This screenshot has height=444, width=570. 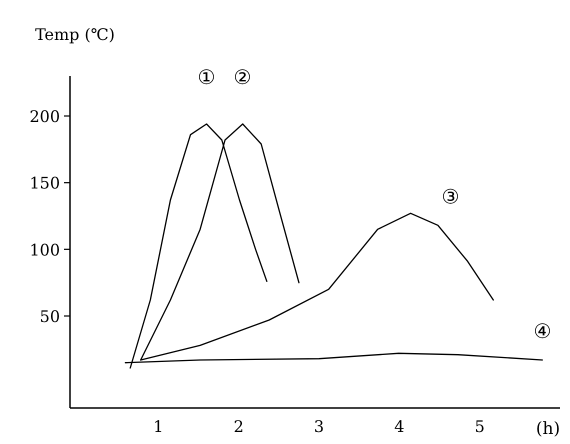 I want to click on x-axis-title: (h), so click(x=548, y=429).